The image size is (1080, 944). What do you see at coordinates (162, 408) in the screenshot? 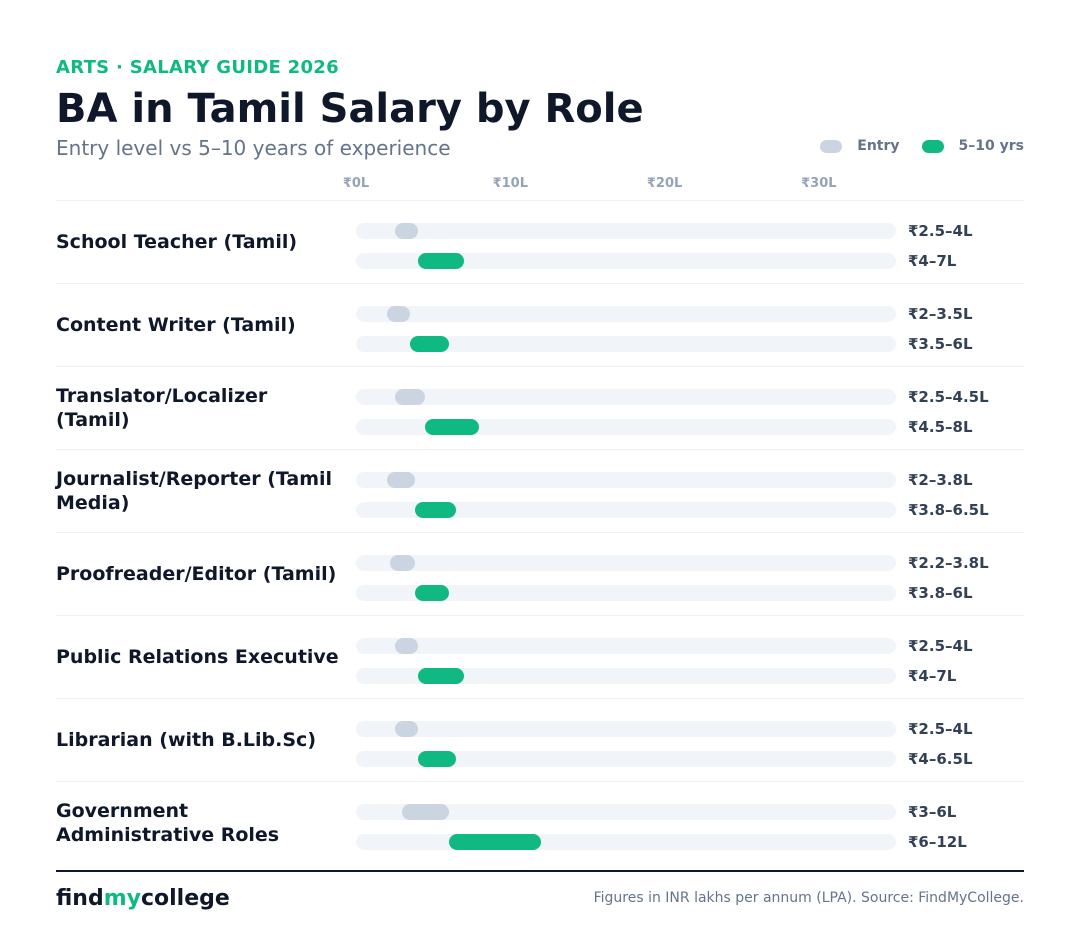
I see `role-label: Translator/Localizer (Tamil)` at bounding box center [162, 408].